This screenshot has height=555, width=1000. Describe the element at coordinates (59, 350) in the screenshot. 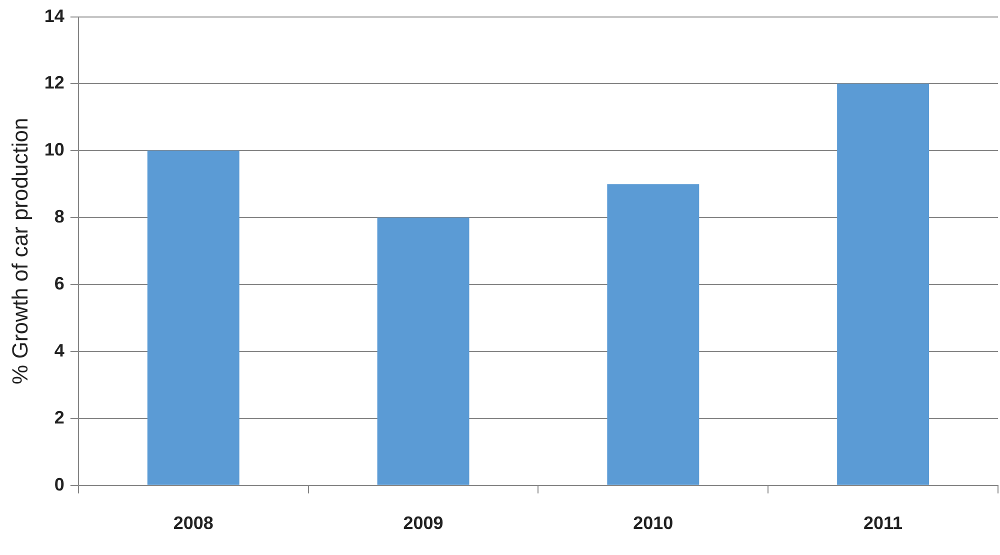

I see `y-tick-label: 4` at that location.